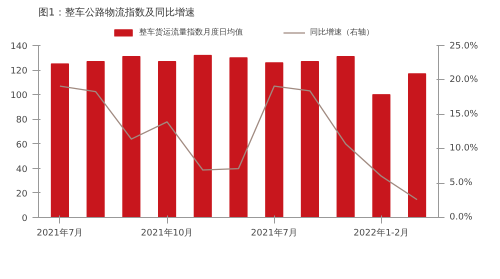  What do you see at coordinates (22, 145) in the screenshot?
I see `y-tick-label: 60` at bounding box center [22, 145].